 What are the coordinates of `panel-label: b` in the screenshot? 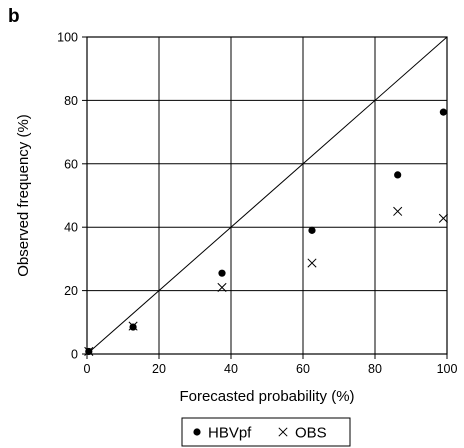 It's located at (14, 16).